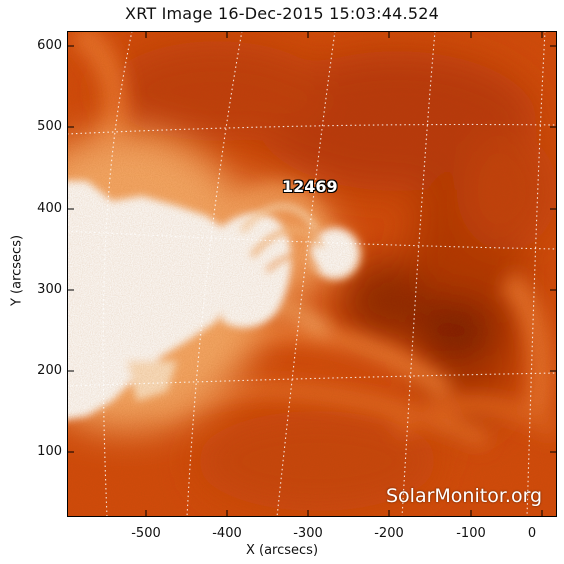  What do you see at coordinates (227, 533) in the screenshot?
I see `x-tick-label: -400` at bounding box center [227, 533].